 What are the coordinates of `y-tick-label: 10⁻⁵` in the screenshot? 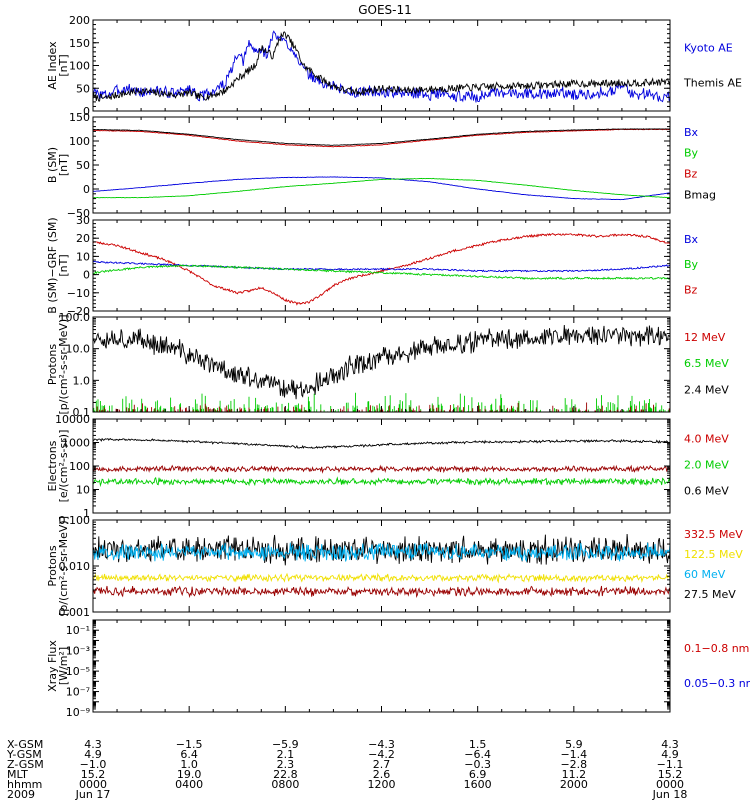 It's located at (78, 671).